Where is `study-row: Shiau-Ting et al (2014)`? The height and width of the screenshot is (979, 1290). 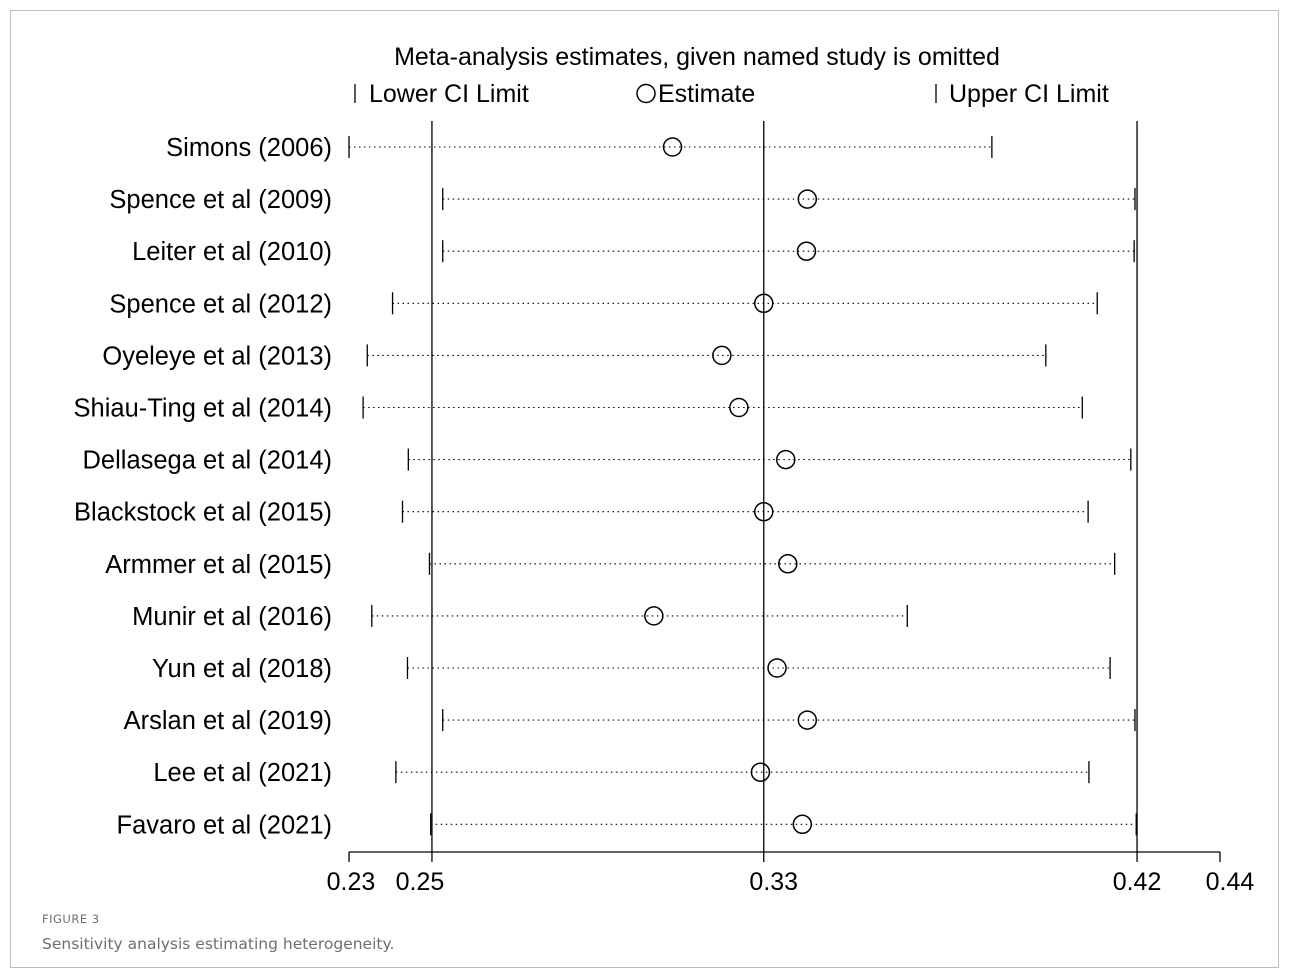
study-row: Shiau-Ting et al (2014) is located at coordinates (578, 409).